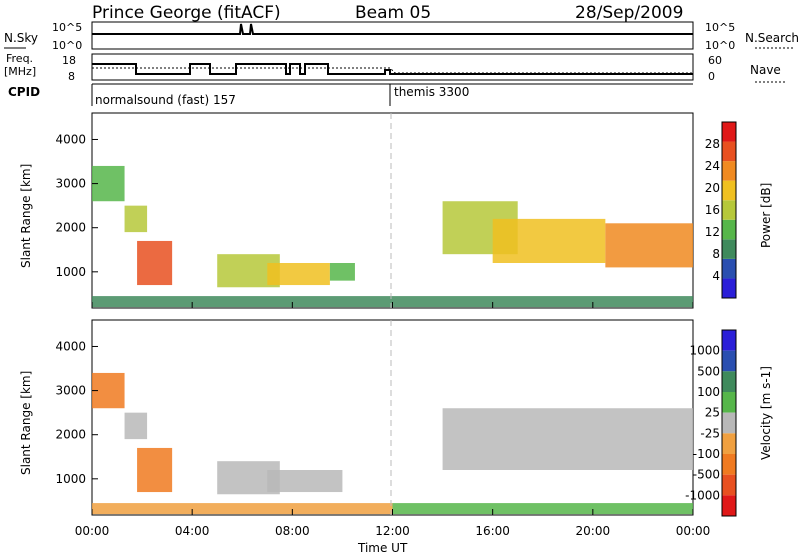  Describe the element at coordinates (70, 479) in the screenshot. I see `velocity-ytick-label: 1000` at that location.